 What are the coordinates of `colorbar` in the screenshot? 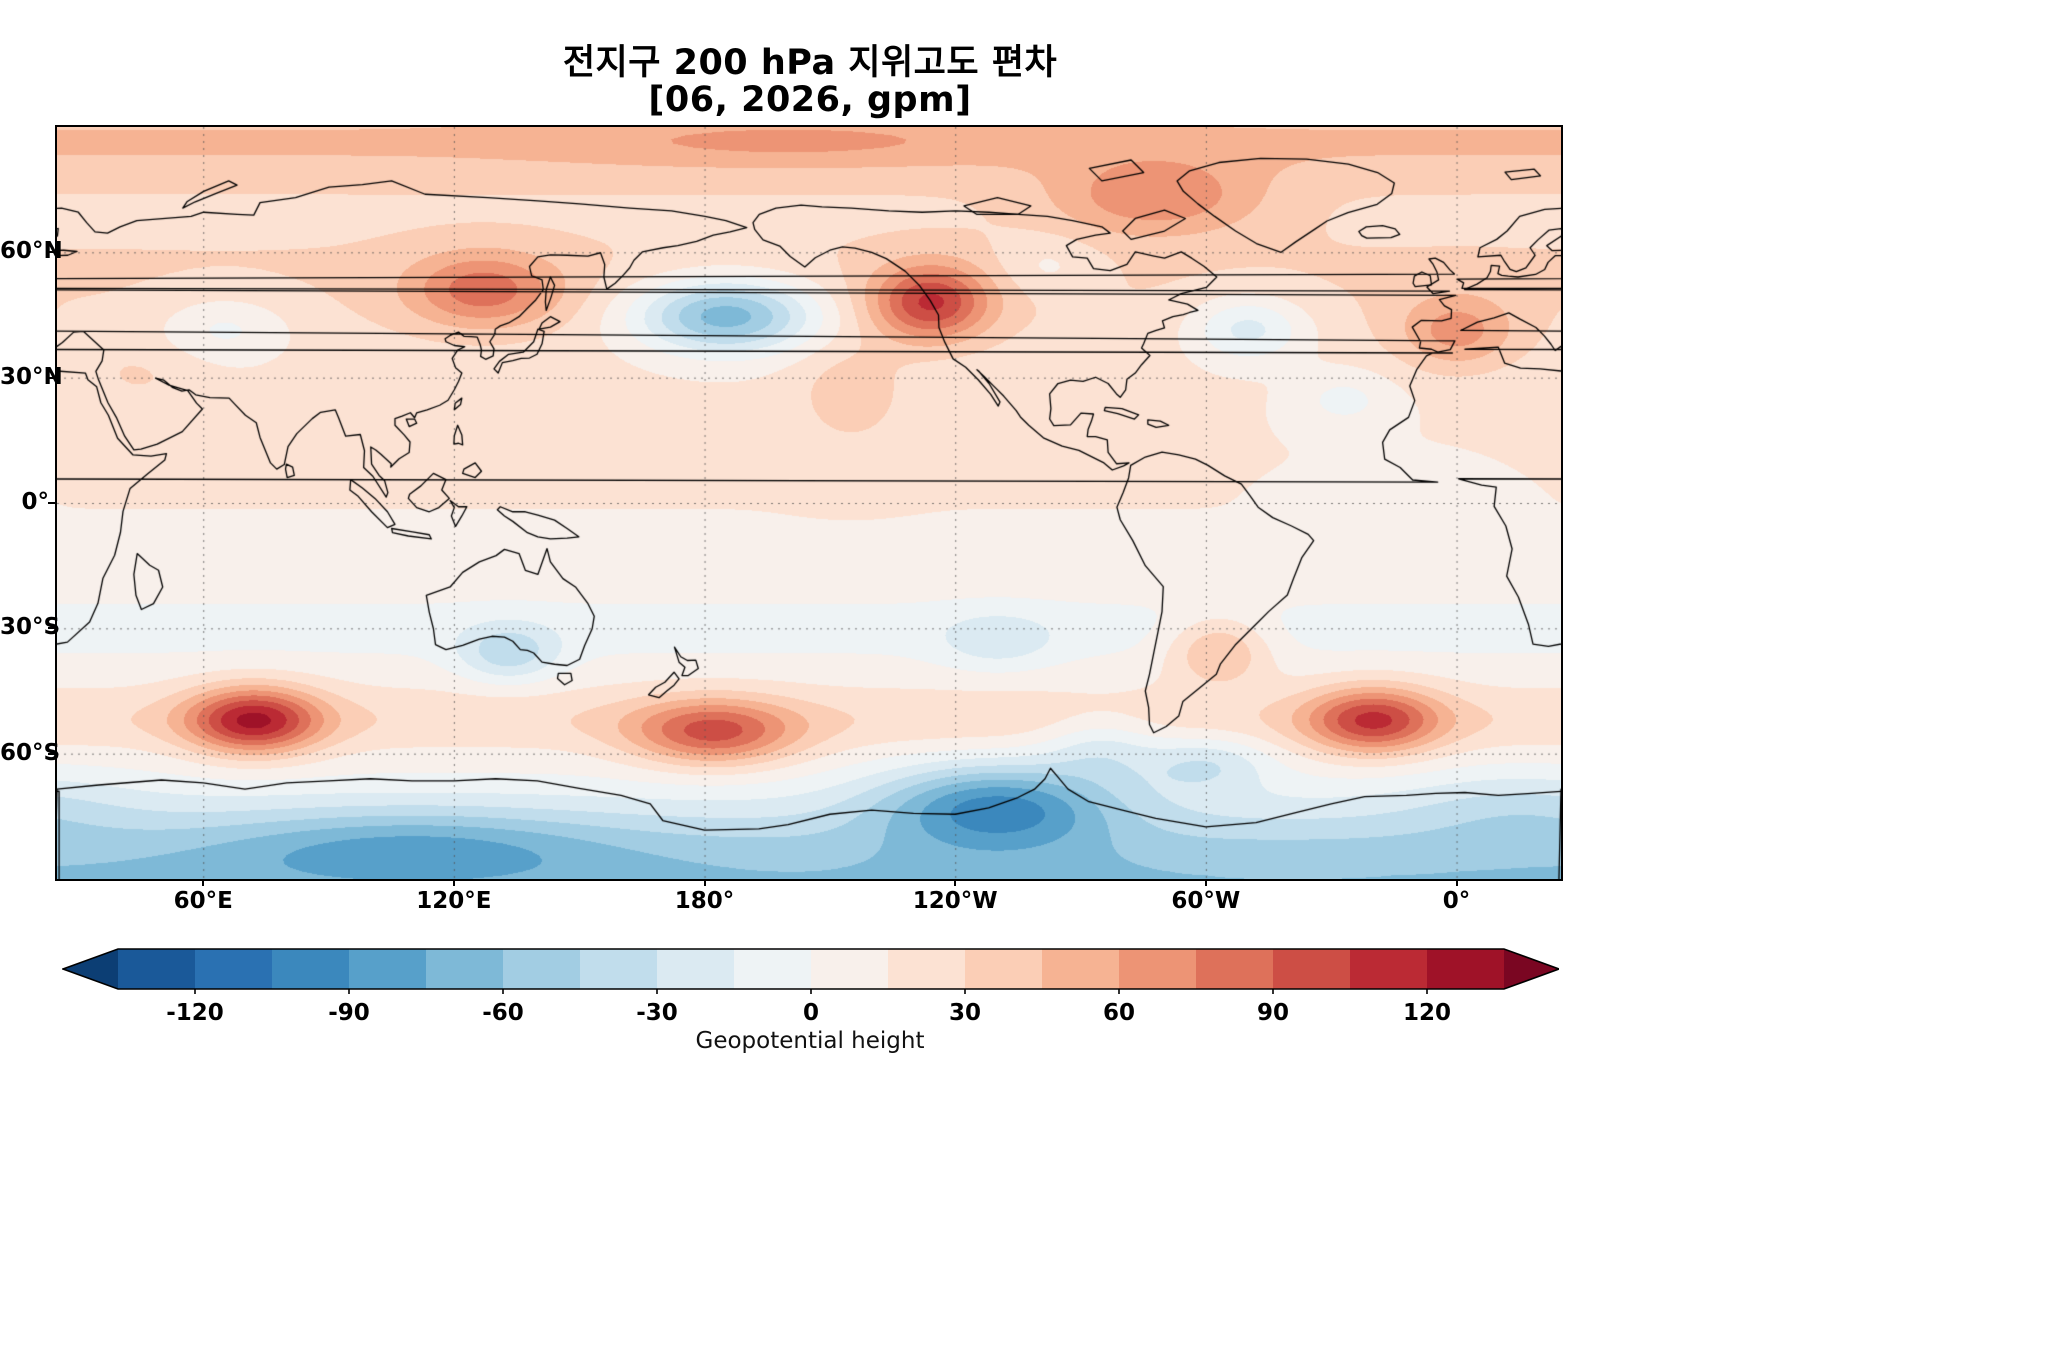 It's located at (810, 971).